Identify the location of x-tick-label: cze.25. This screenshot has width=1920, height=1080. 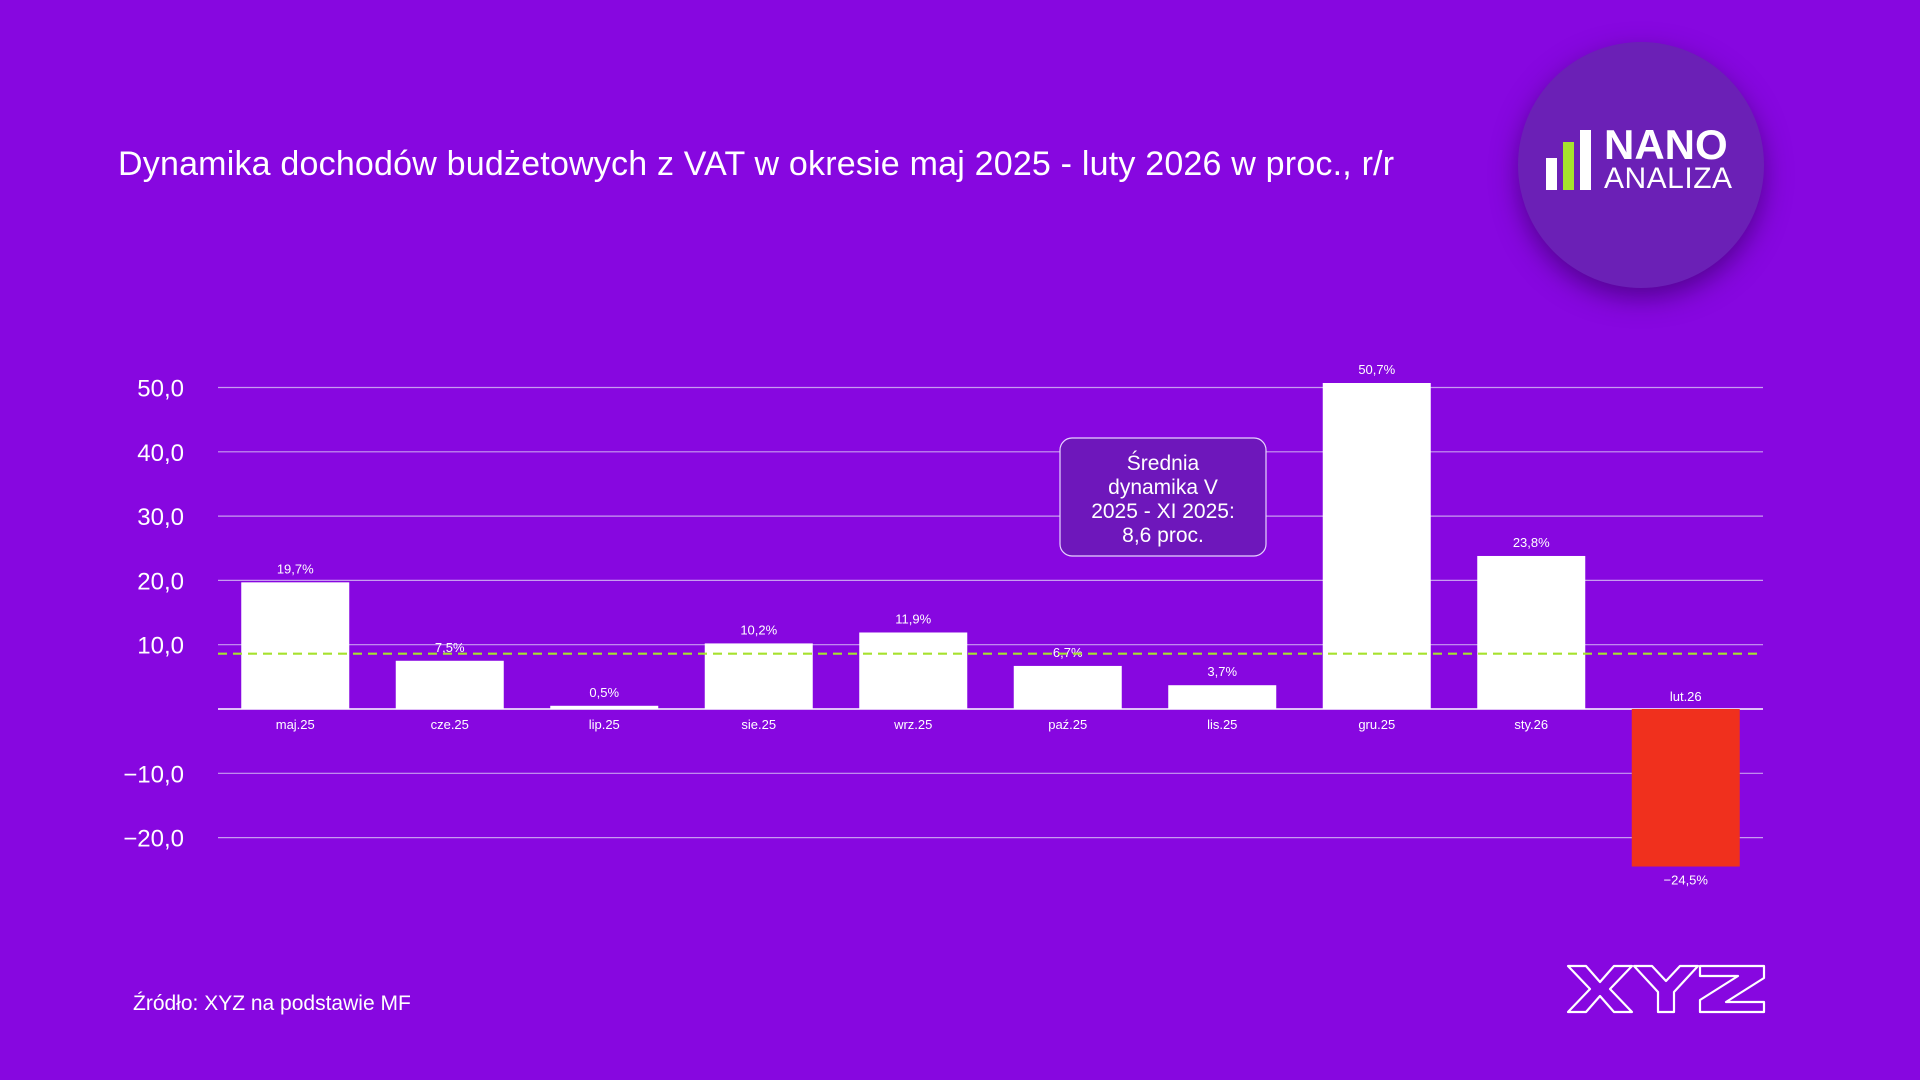
(450, 724).